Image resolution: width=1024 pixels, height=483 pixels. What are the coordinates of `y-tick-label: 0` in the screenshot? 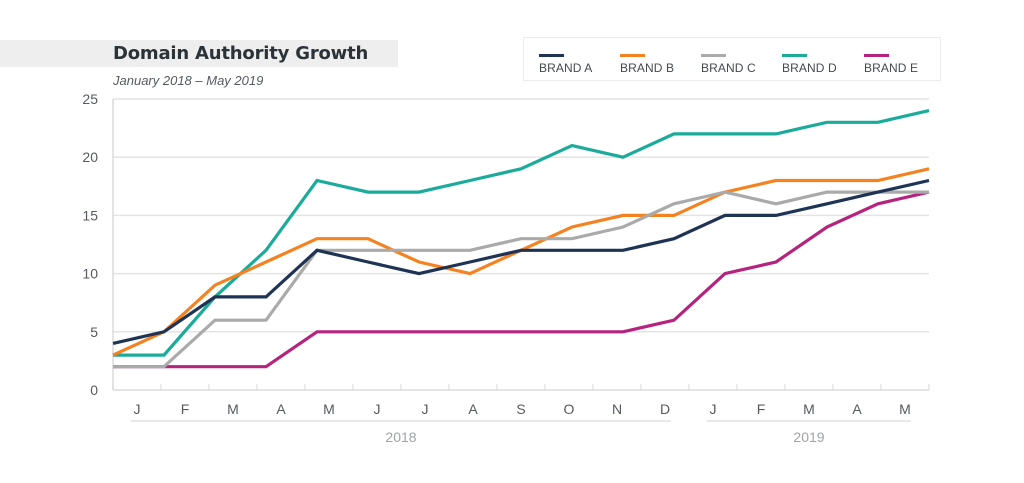 It's located at (94, 390).